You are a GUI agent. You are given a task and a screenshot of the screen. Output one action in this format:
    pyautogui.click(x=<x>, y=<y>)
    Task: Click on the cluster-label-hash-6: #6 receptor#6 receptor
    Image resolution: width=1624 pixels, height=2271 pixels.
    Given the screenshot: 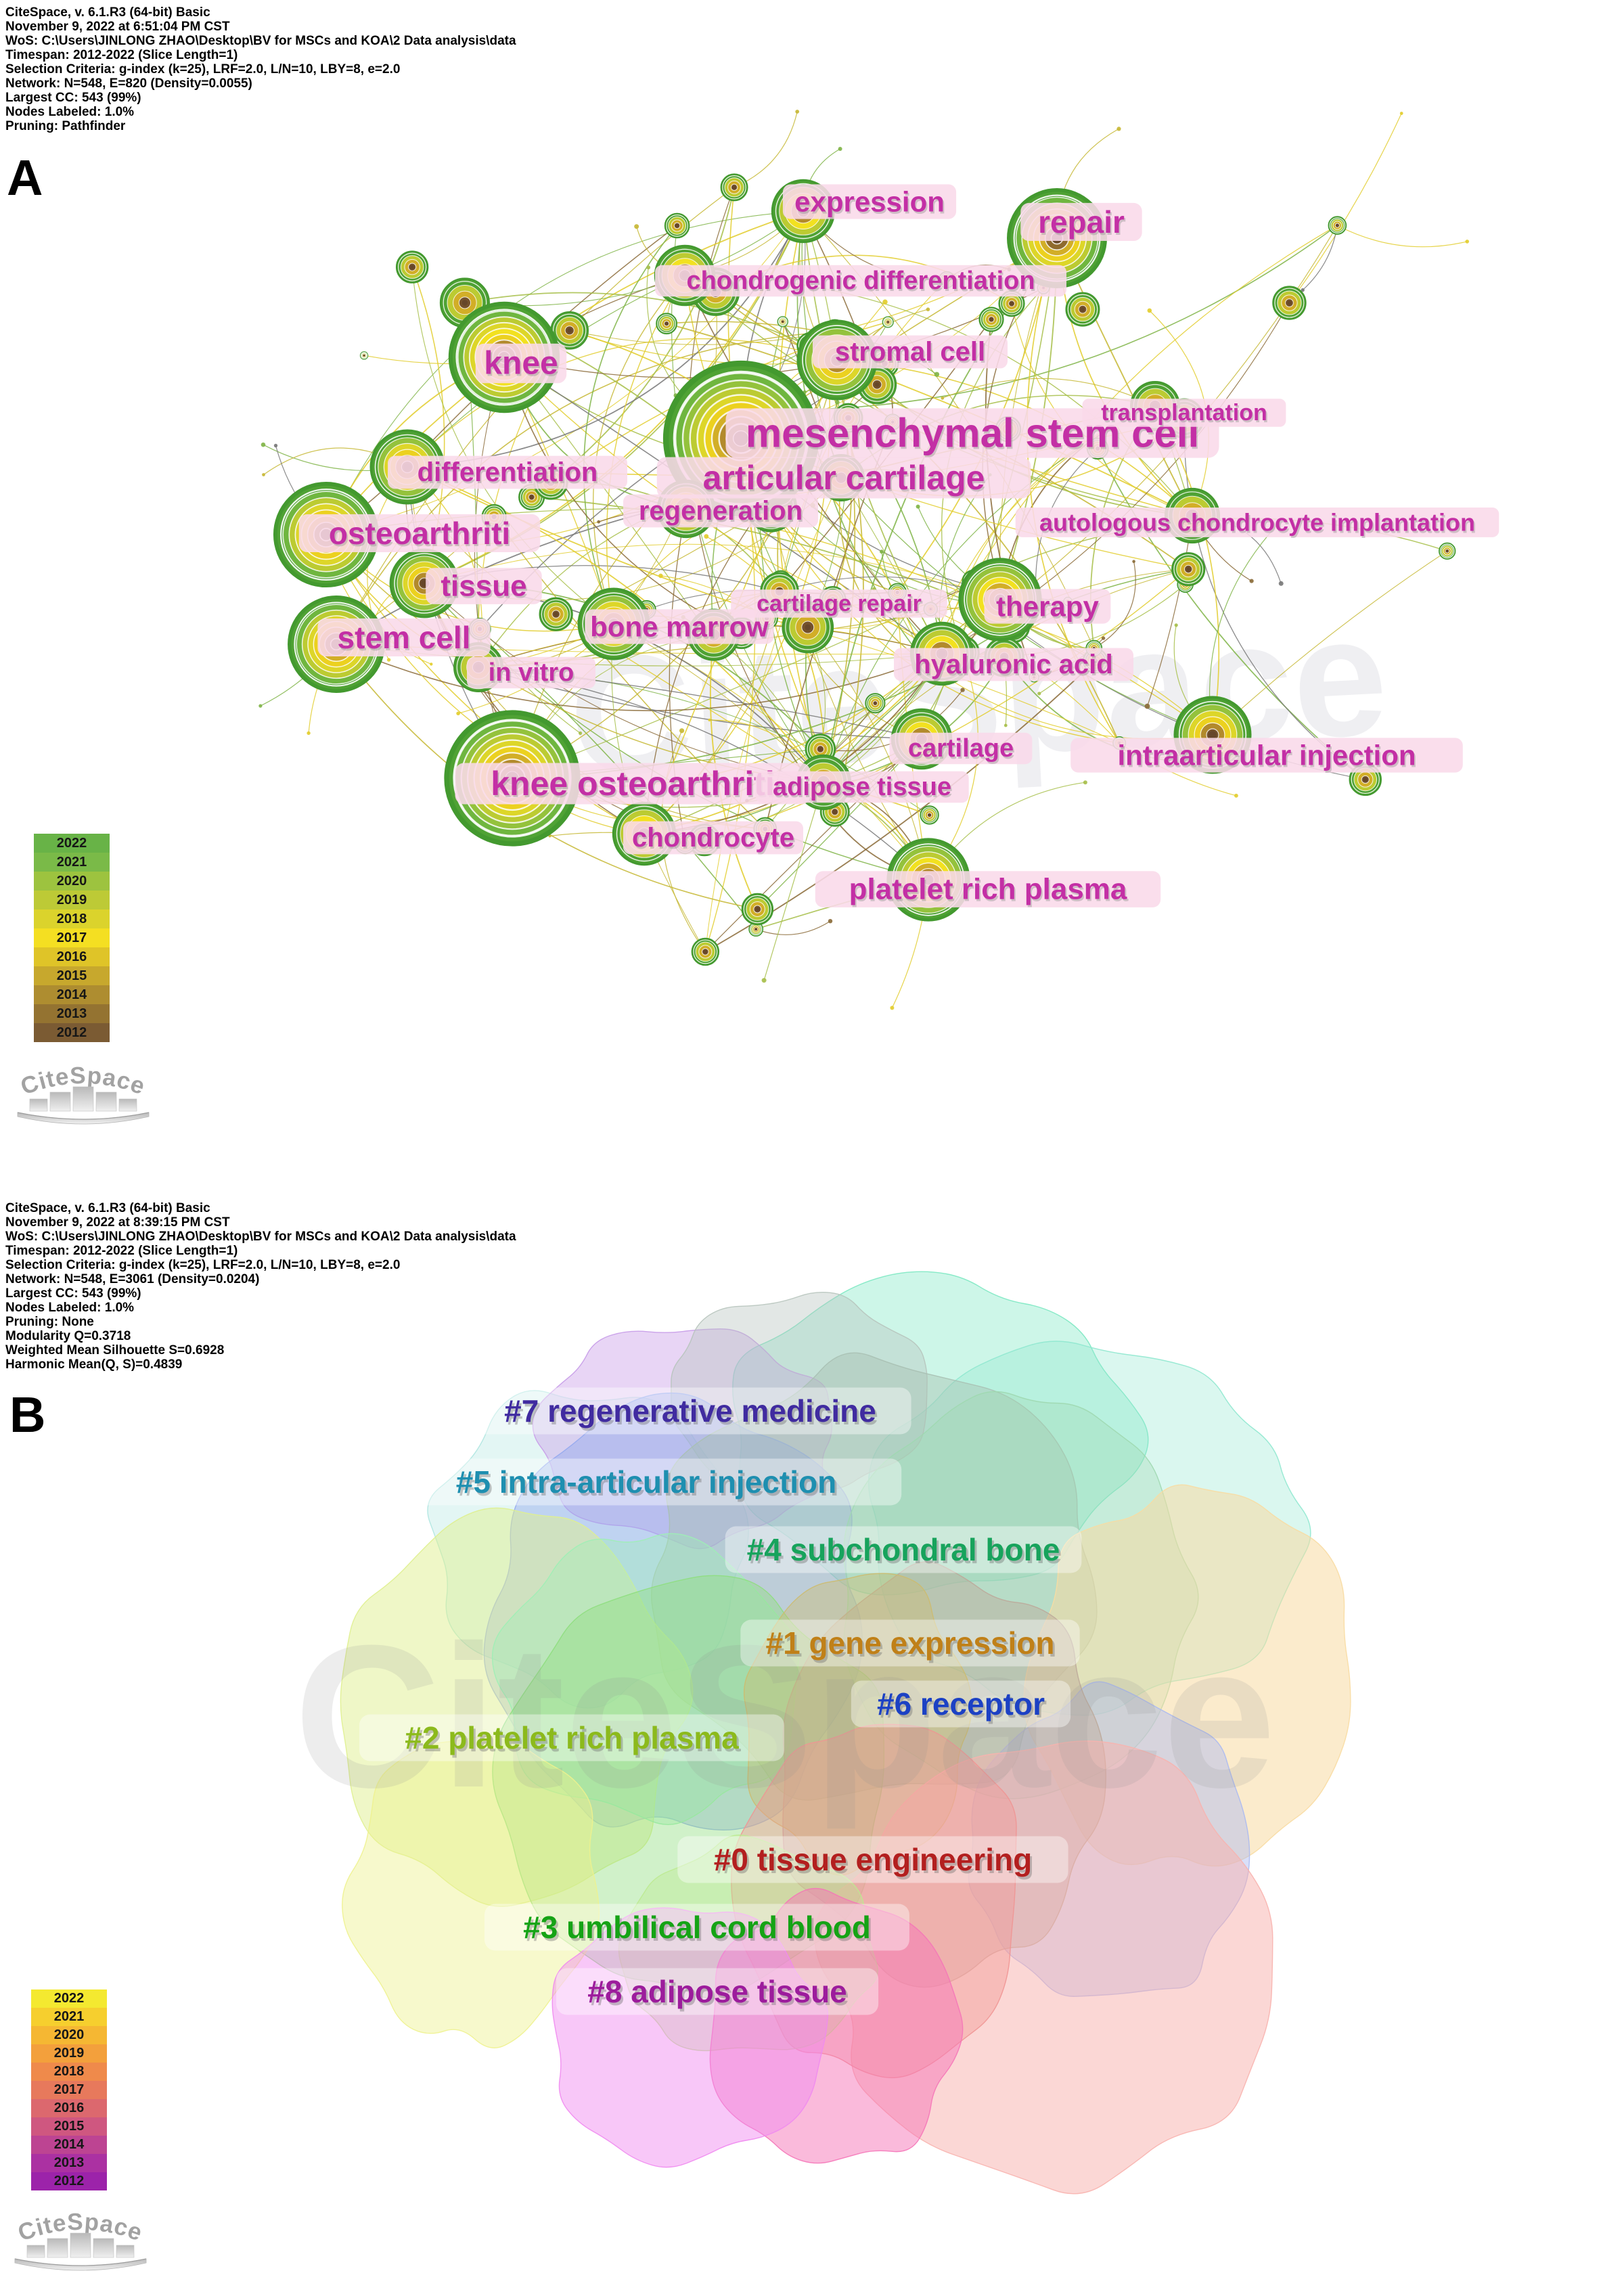 What is the action you would take?
    pyautogui.click(x=961, y=1704)
    